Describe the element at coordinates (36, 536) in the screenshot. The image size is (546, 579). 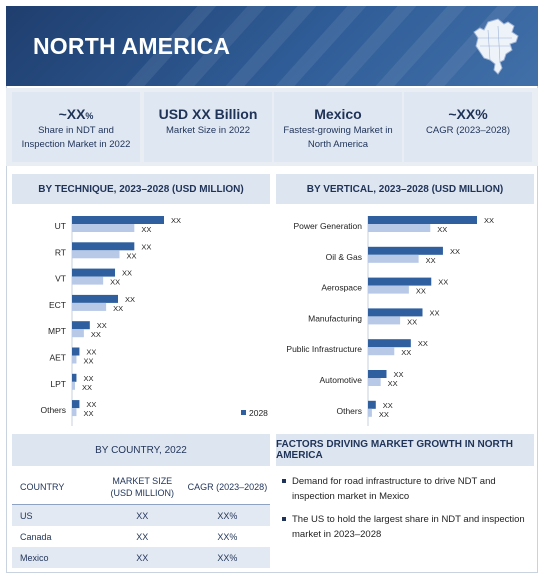
I see `country-cell: Canada` at that location.